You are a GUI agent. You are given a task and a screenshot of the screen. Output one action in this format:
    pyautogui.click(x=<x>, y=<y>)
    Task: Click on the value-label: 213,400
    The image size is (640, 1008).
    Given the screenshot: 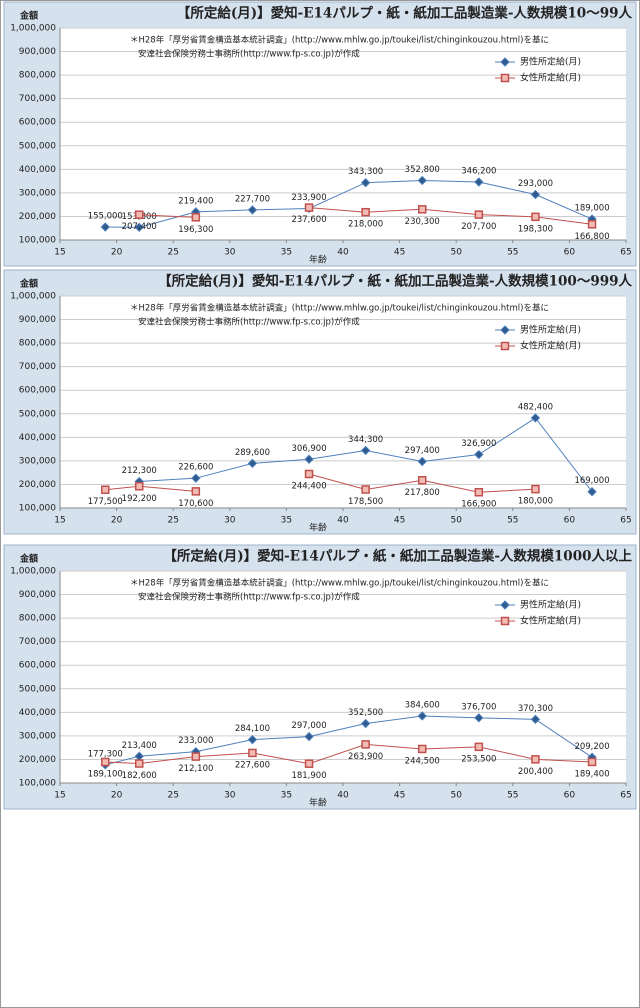 What is the action you would take?
    pyautogui.click(x=139, y=746)
    